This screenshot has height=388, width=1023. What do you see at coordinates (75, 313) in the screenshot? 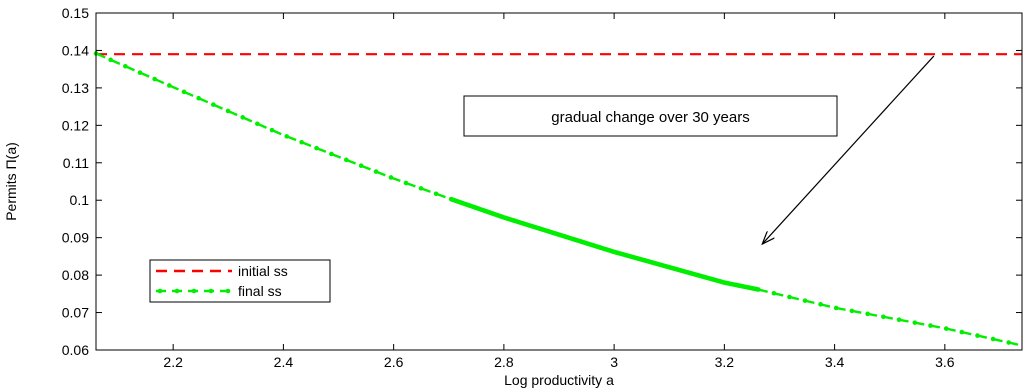
I see `y-tick-label: 0.07` at bounding box center [75, 313].